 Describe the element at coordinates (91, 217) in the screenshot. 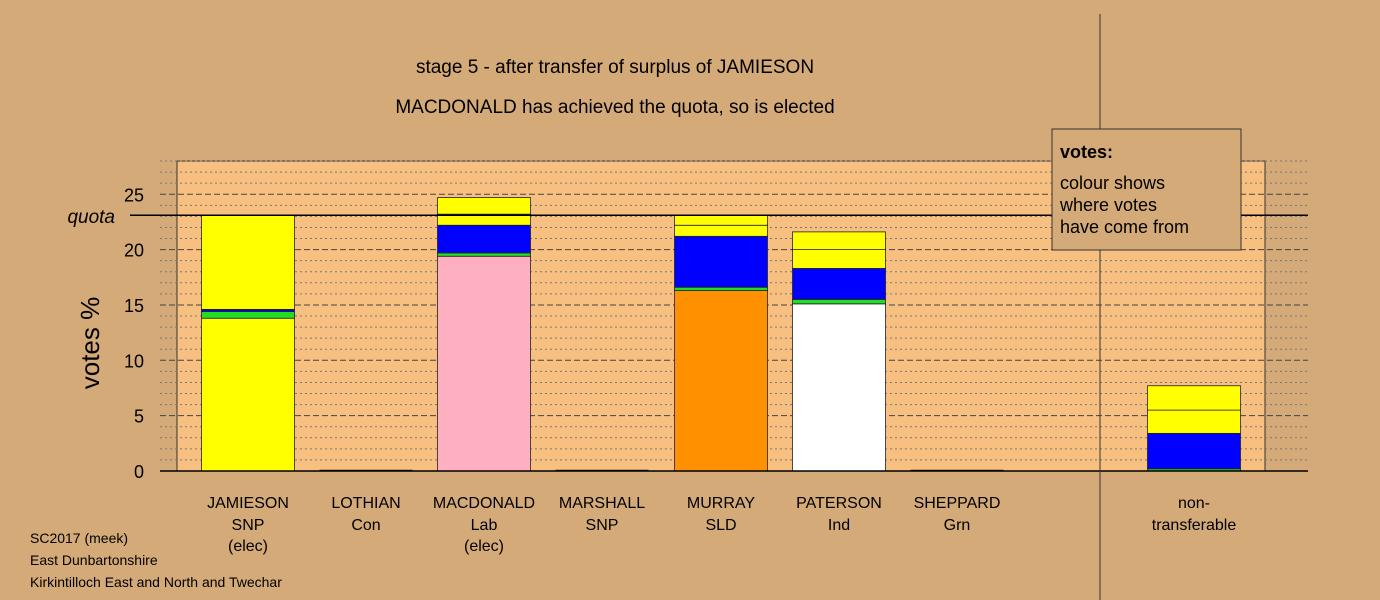

I see `quota-label: quota` at that location.